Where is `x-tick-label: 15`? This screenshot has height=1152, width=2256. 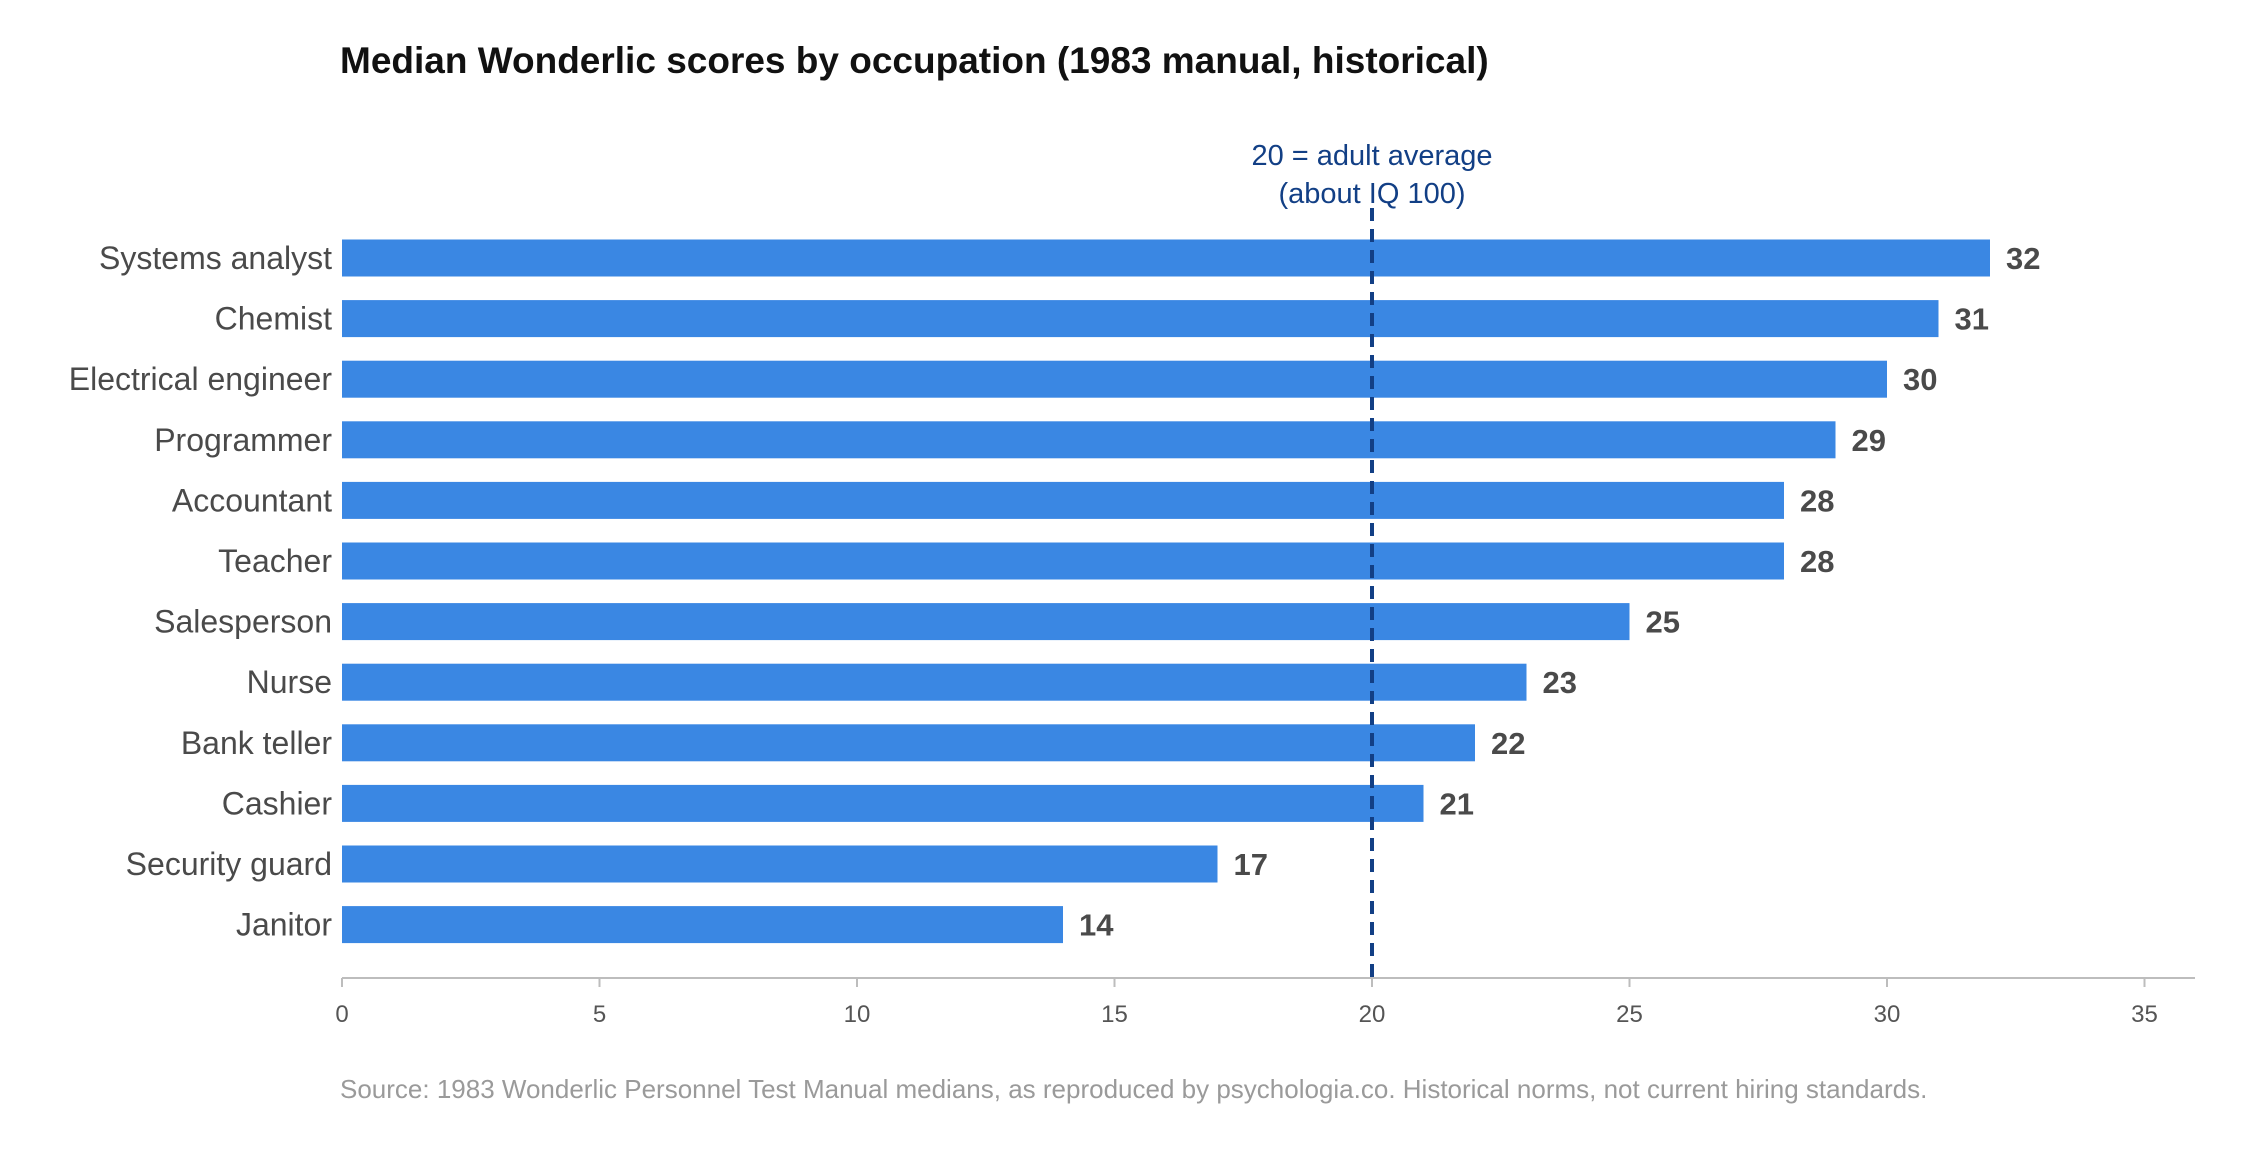 x-tick-label: 15 is located at coordinates (1114, 1014).